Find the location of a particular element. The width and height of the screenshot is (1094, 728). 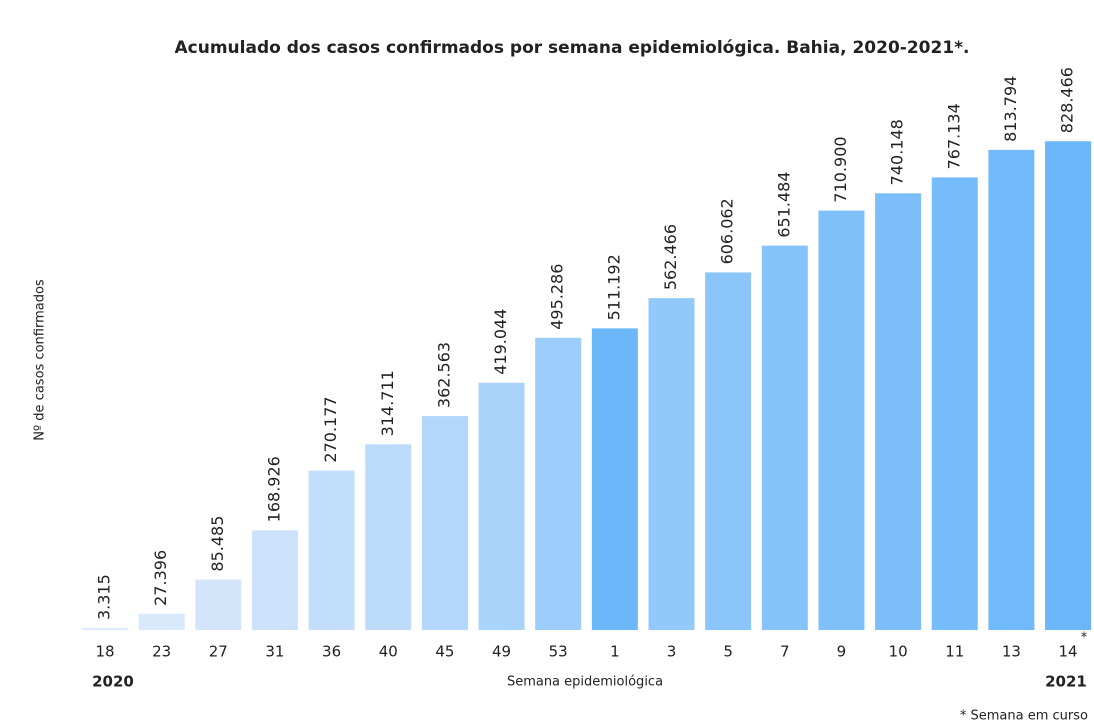

value-label: 362.563 is located at coordinates (443, 375).